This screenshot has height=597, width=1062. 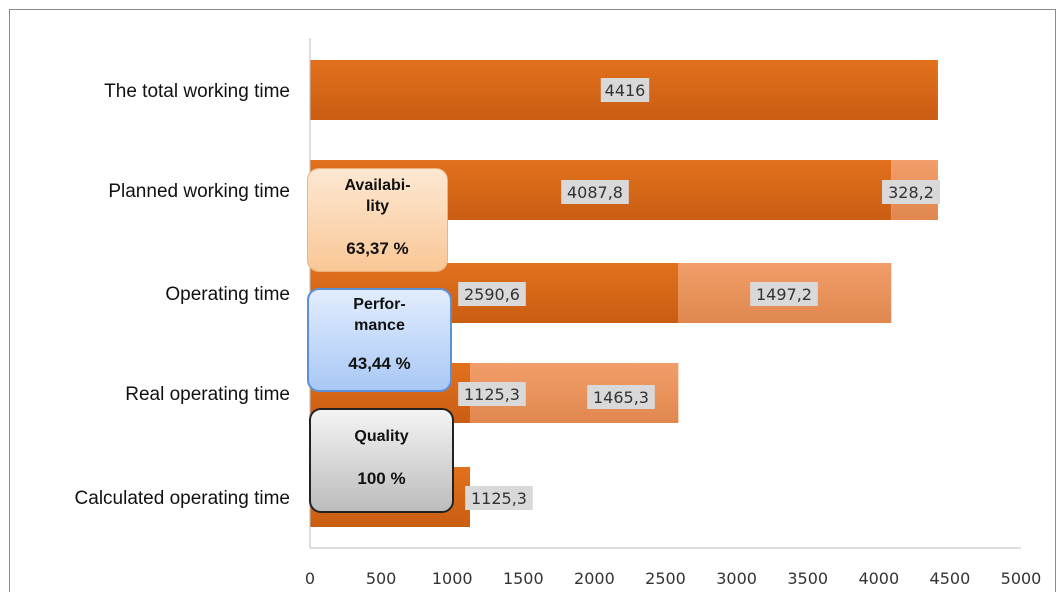 I want to click on quality-box: Quality 100 %, so click(x=381, y=460).